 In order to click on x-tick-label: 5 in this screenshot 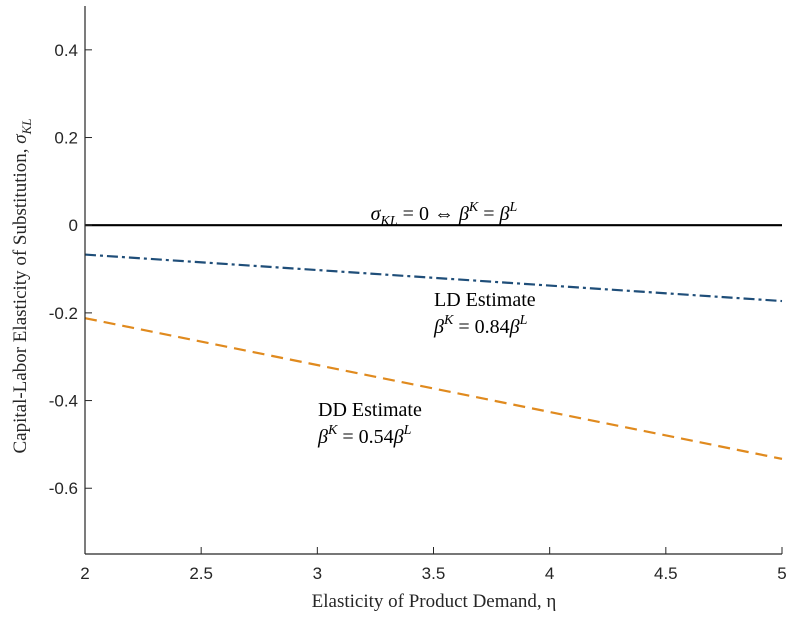, I will do `click(781, 573)`.